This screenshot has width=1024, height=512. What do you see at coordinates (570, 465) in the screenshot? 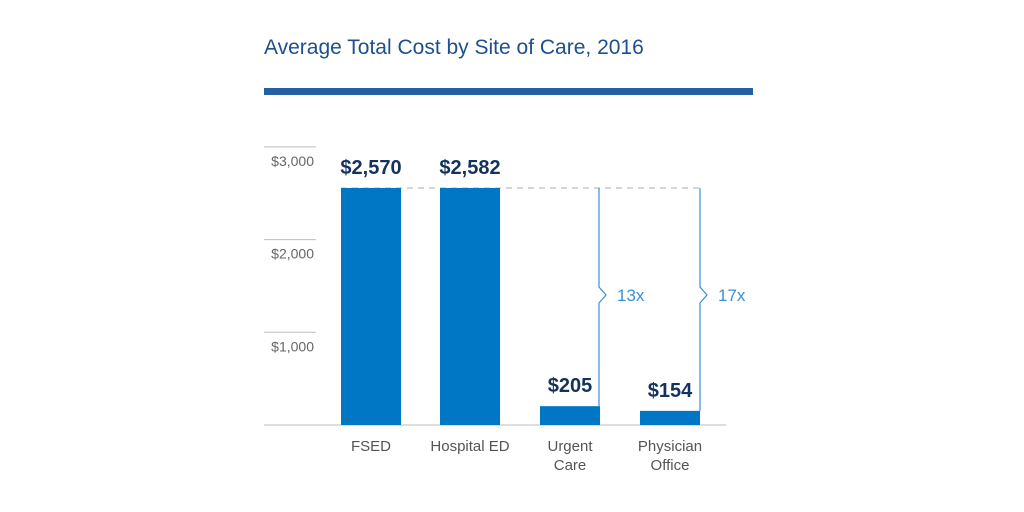
I see `category-label: Care` at bounding box center [570, 465].